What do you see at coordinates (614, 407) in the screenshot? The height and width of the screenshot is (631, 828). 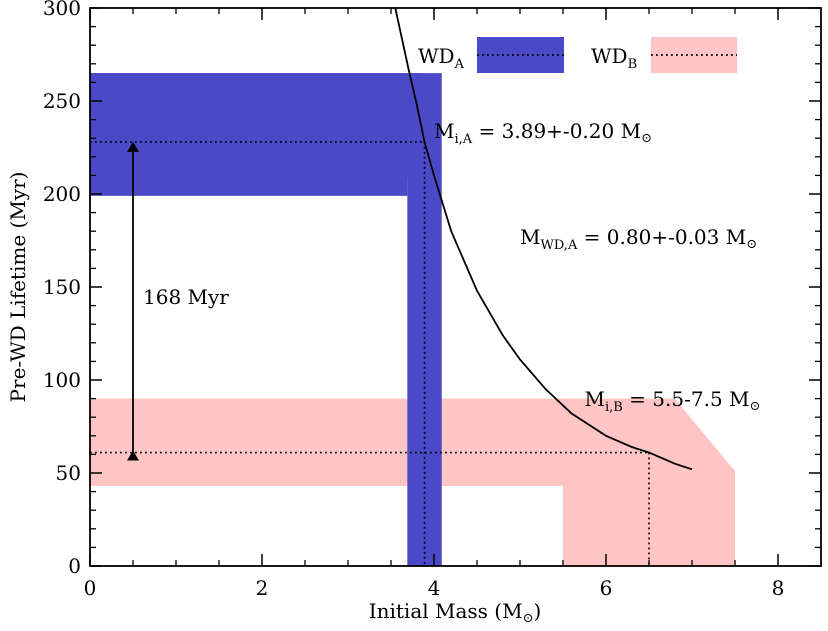 I see `annotation-mi-b-subscript: i,B` at bounding box center [614, 407].